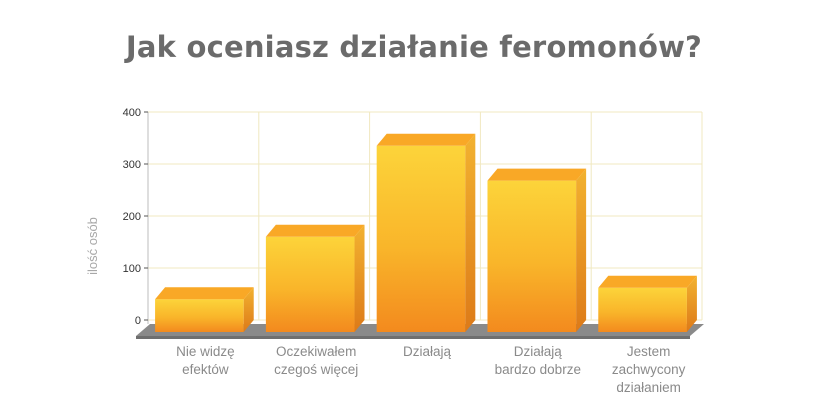 The image size is (828, 418). What do you see at coordinates (316, 351) in the screenshot?
I see `x-tick-label-line: Oczekiwałem` at bounding box center [316, 351].